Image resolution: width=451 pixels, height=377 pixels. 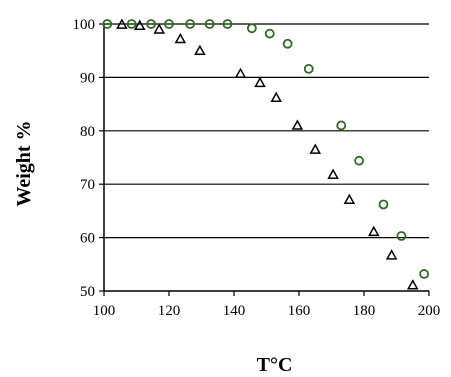 I want to click on y-axis-title: Weight %, so click(x=24, y=163).